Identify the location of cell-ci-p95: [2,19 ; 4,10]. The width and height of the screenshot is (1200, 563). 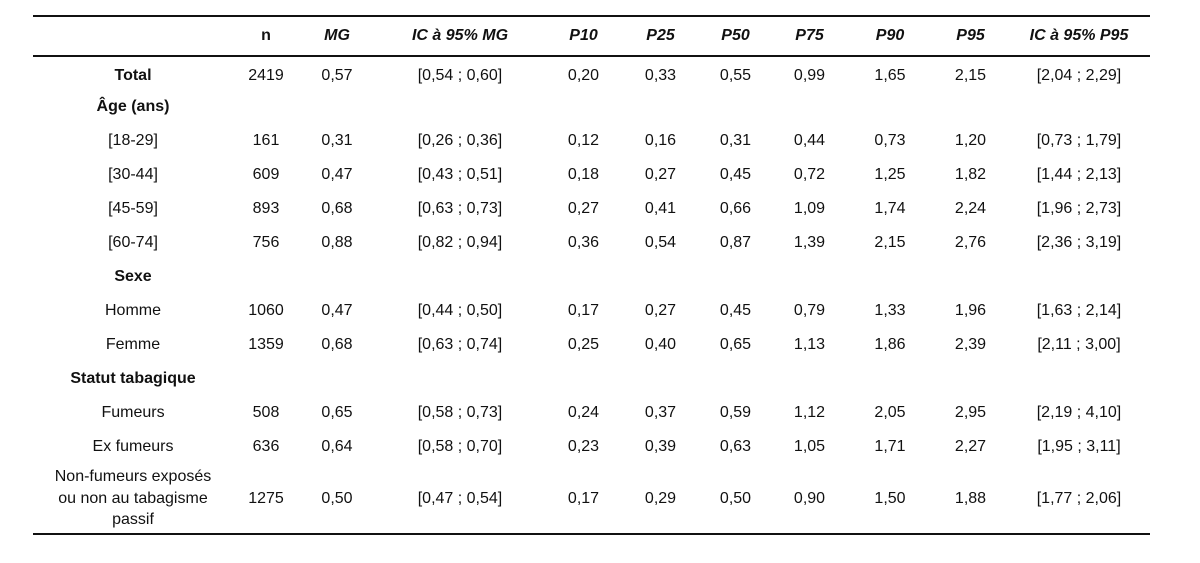
(1079, 412).